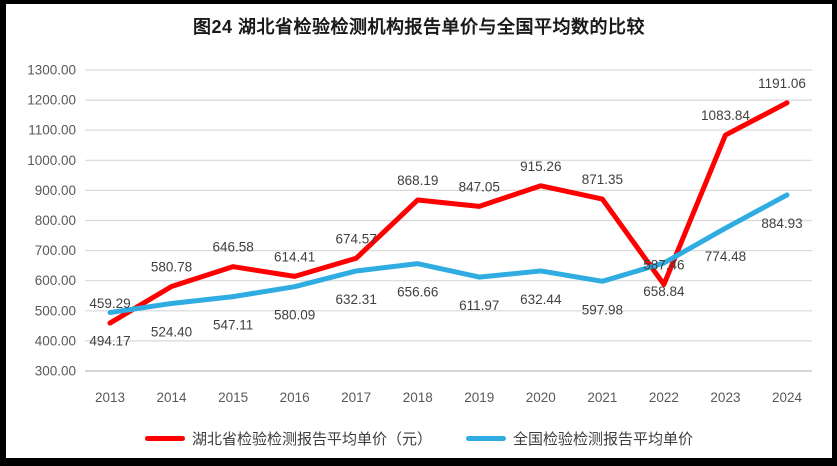 This screenshot has width=837, height=466. I want to click on y-axis-tick-label: 900.00, so click(55, 190).